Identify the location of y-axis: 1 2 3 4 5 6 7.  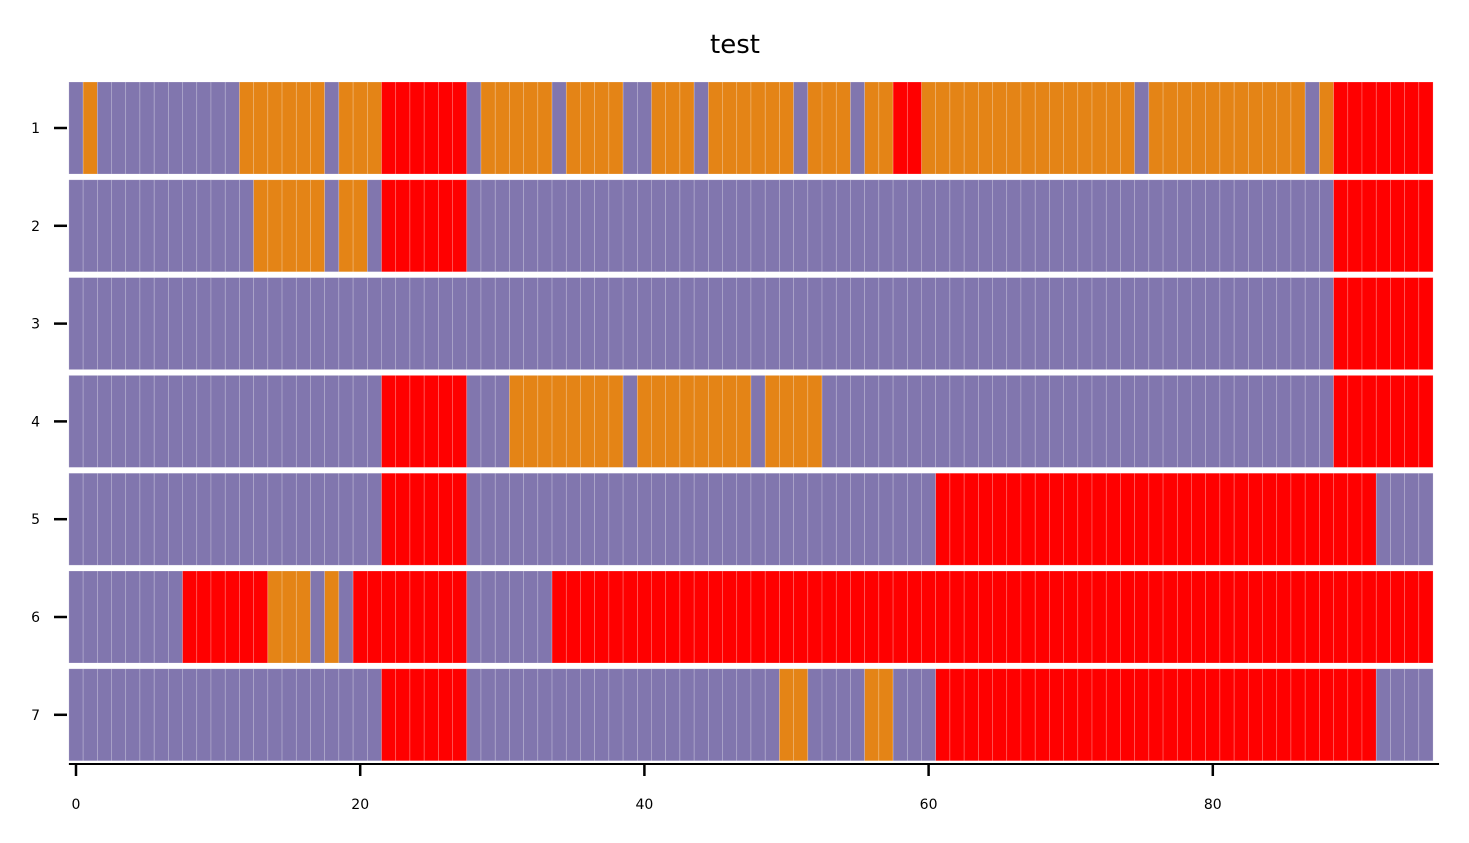
(49, 422).